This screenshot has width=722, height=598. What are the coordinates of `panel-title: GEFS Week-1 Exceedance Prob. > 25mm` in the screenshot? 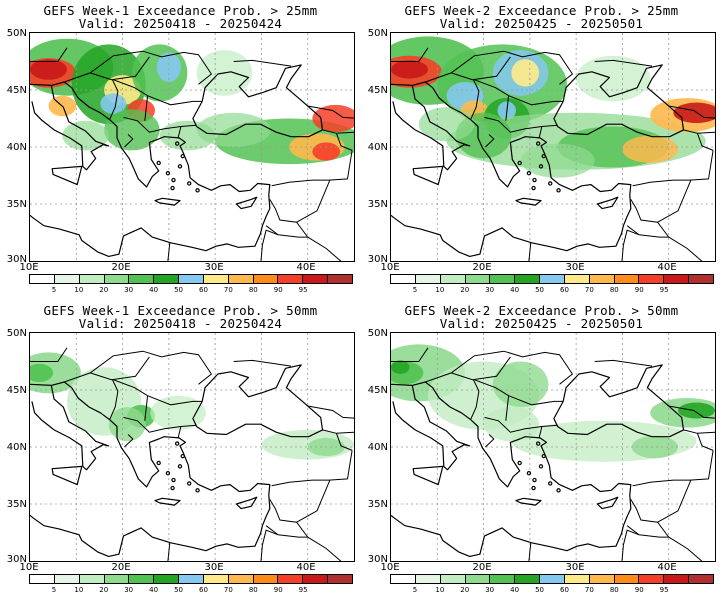 It's located at (180, 10).